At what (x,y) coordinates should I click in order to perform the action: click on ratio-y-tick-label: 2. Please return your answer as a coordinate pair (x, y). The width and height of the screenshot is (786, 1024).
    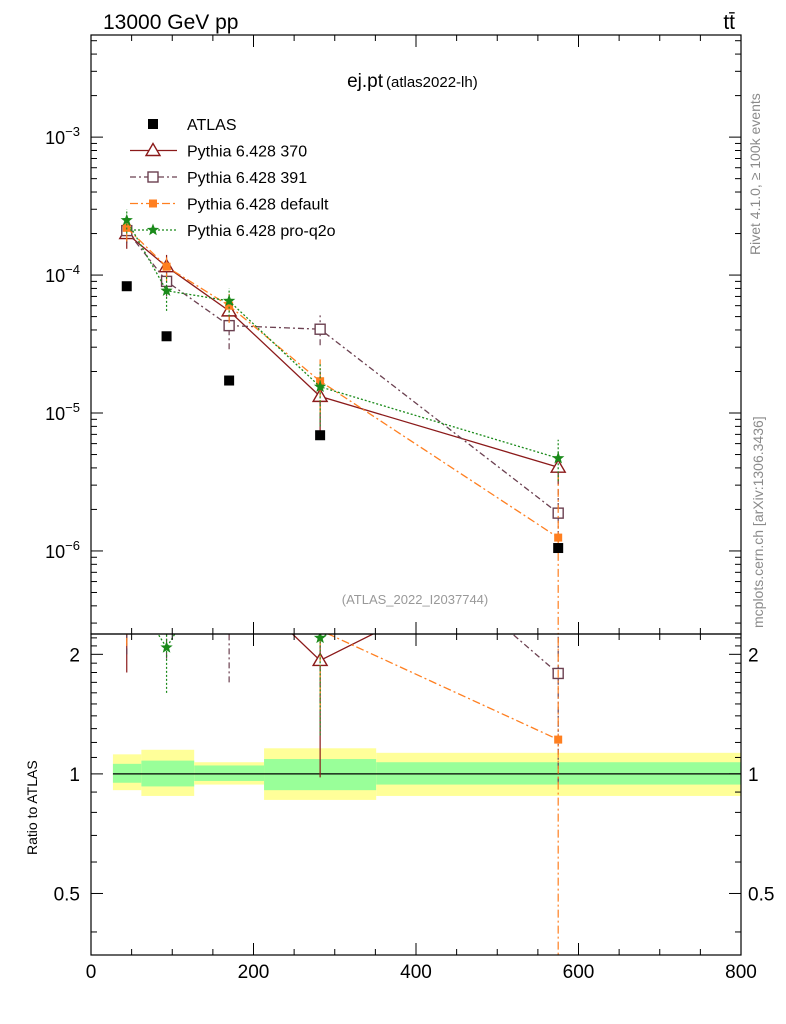
    Looking at the image, I should click on (74, 655).